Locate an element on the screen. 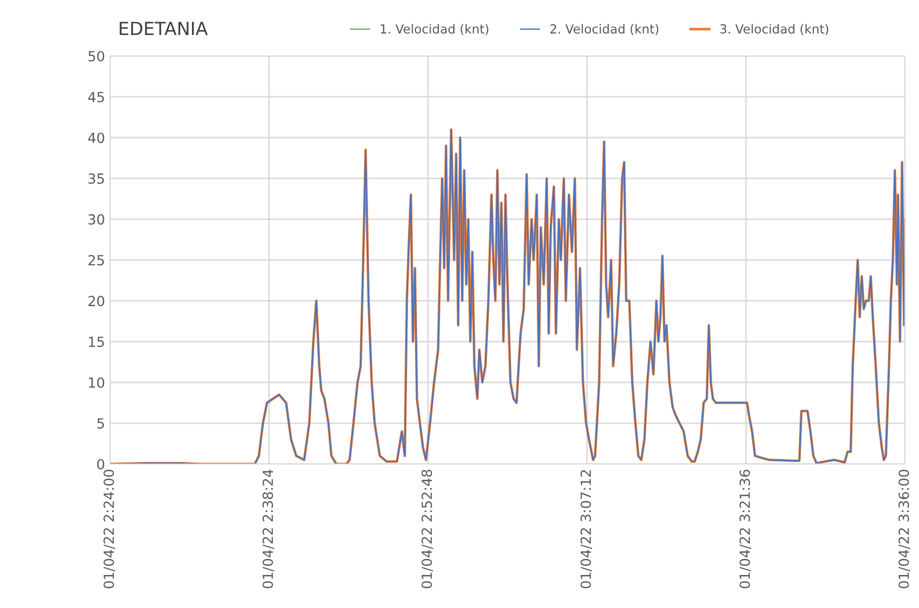 This screenshot has width=919, height=608. legend-label: 2. Velocidad (knt) is located at coordinates (604, 30).